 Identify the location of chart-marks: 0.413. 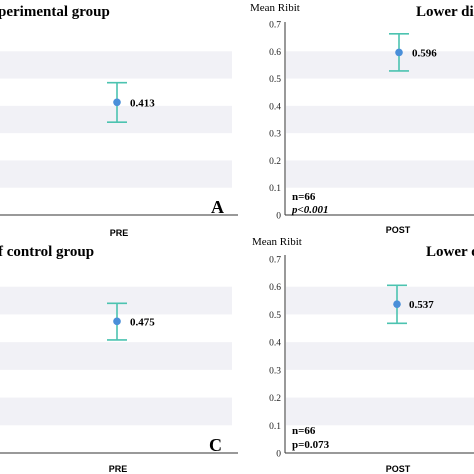
(131, 102).